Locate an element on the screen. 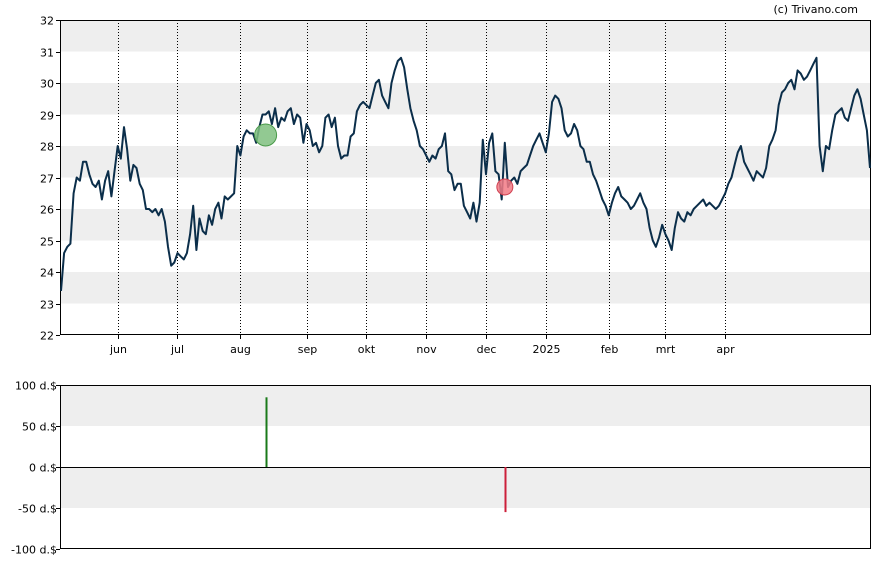  x-tick-label: jul is located at coordinates (177, 349).